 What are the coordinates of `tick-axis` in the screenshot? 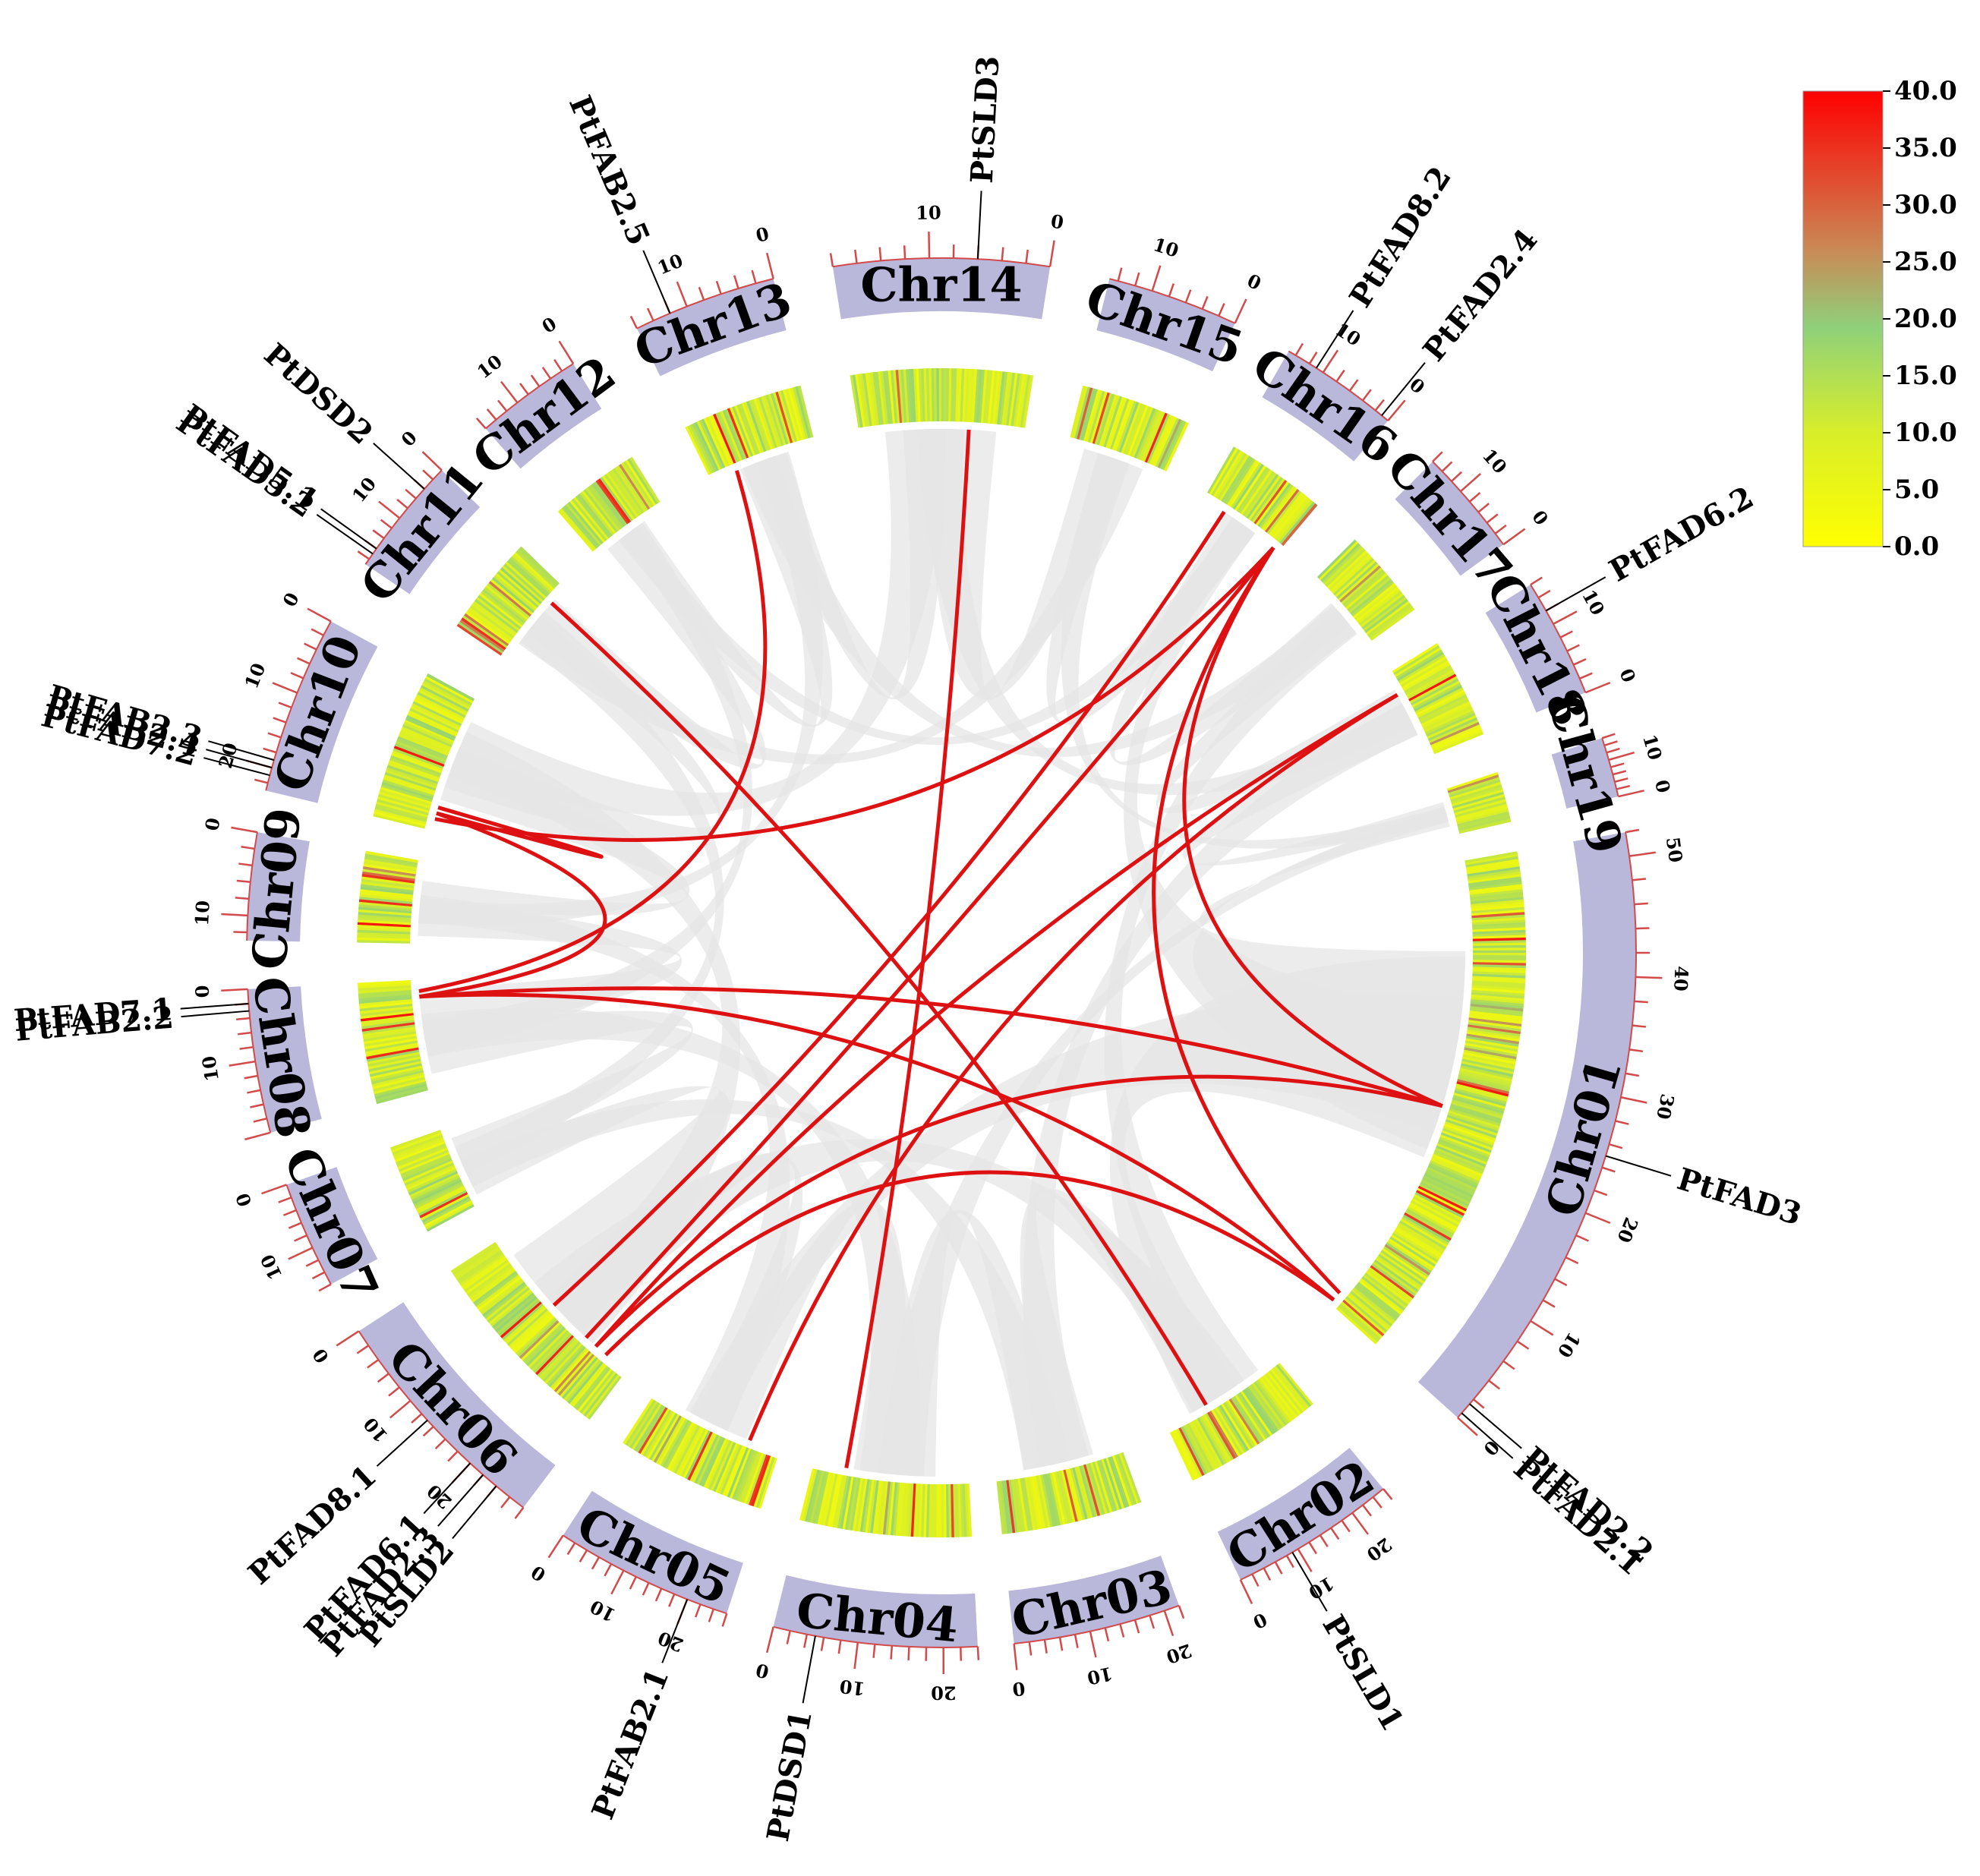 It's located at (1547, 1124).